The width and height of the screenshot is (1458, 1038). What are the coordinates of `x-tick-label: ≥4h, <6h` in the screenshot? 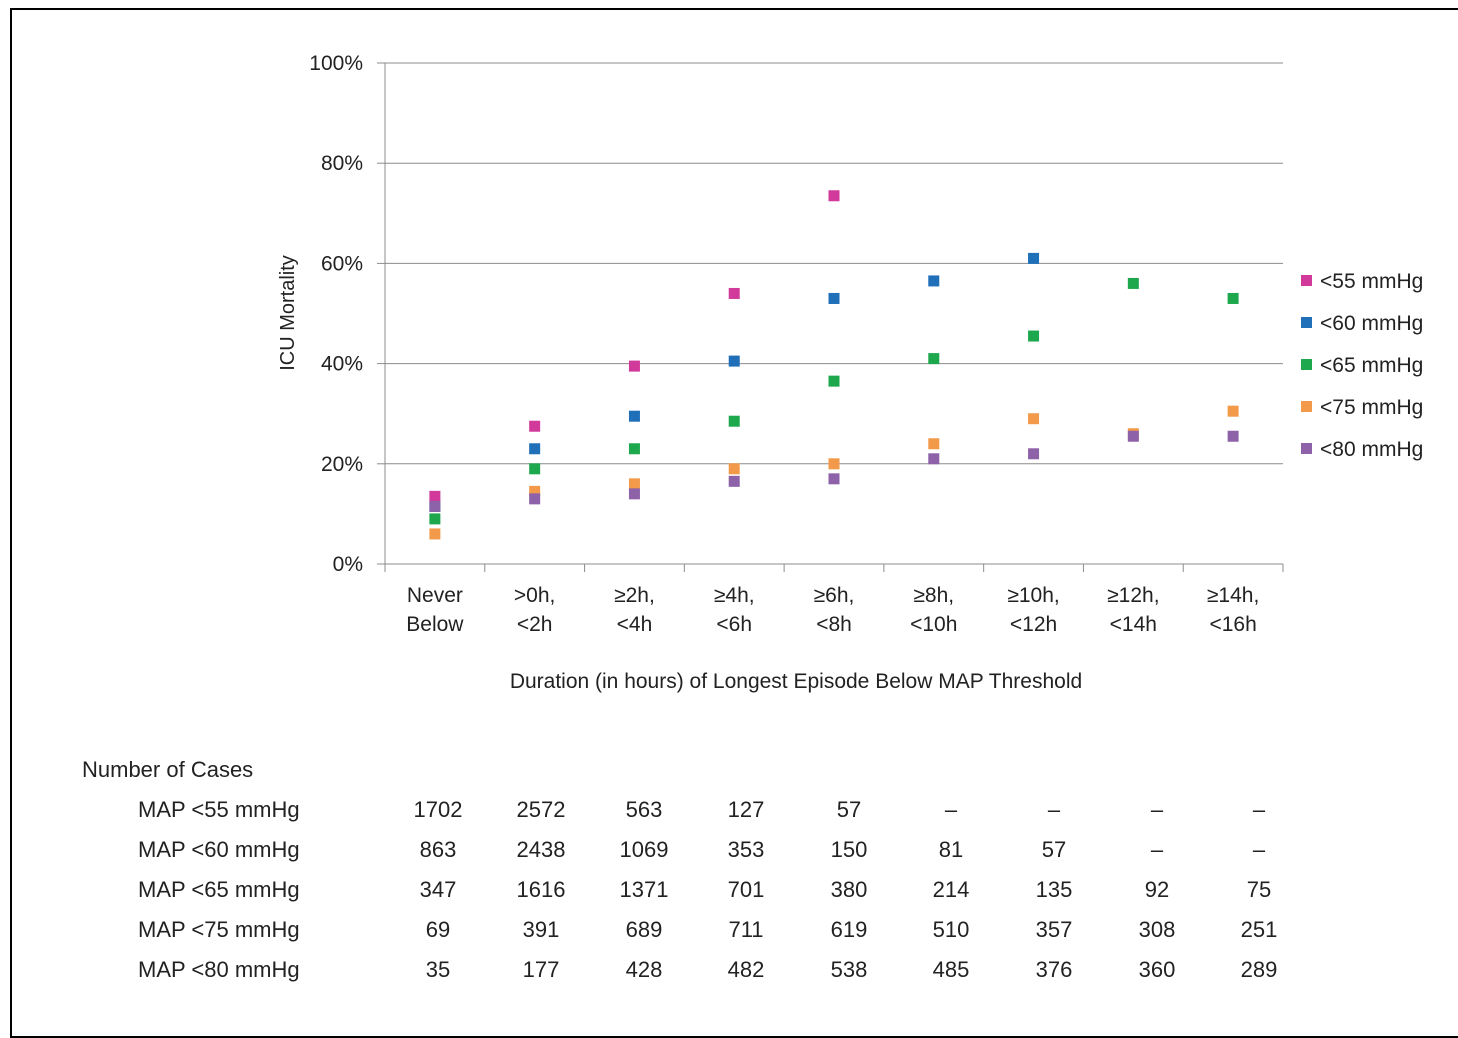 It's located at (734, 610).